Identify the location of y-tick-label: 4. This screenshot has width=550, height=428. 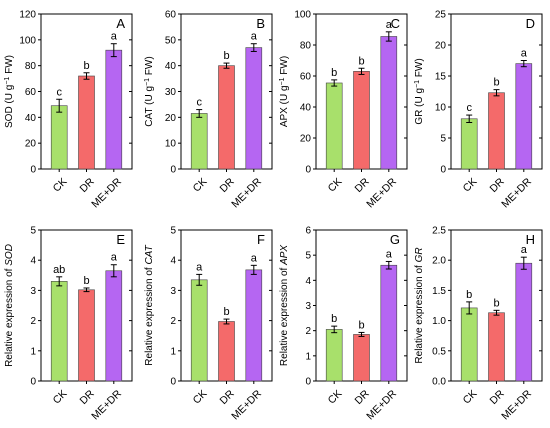
(33, 261).